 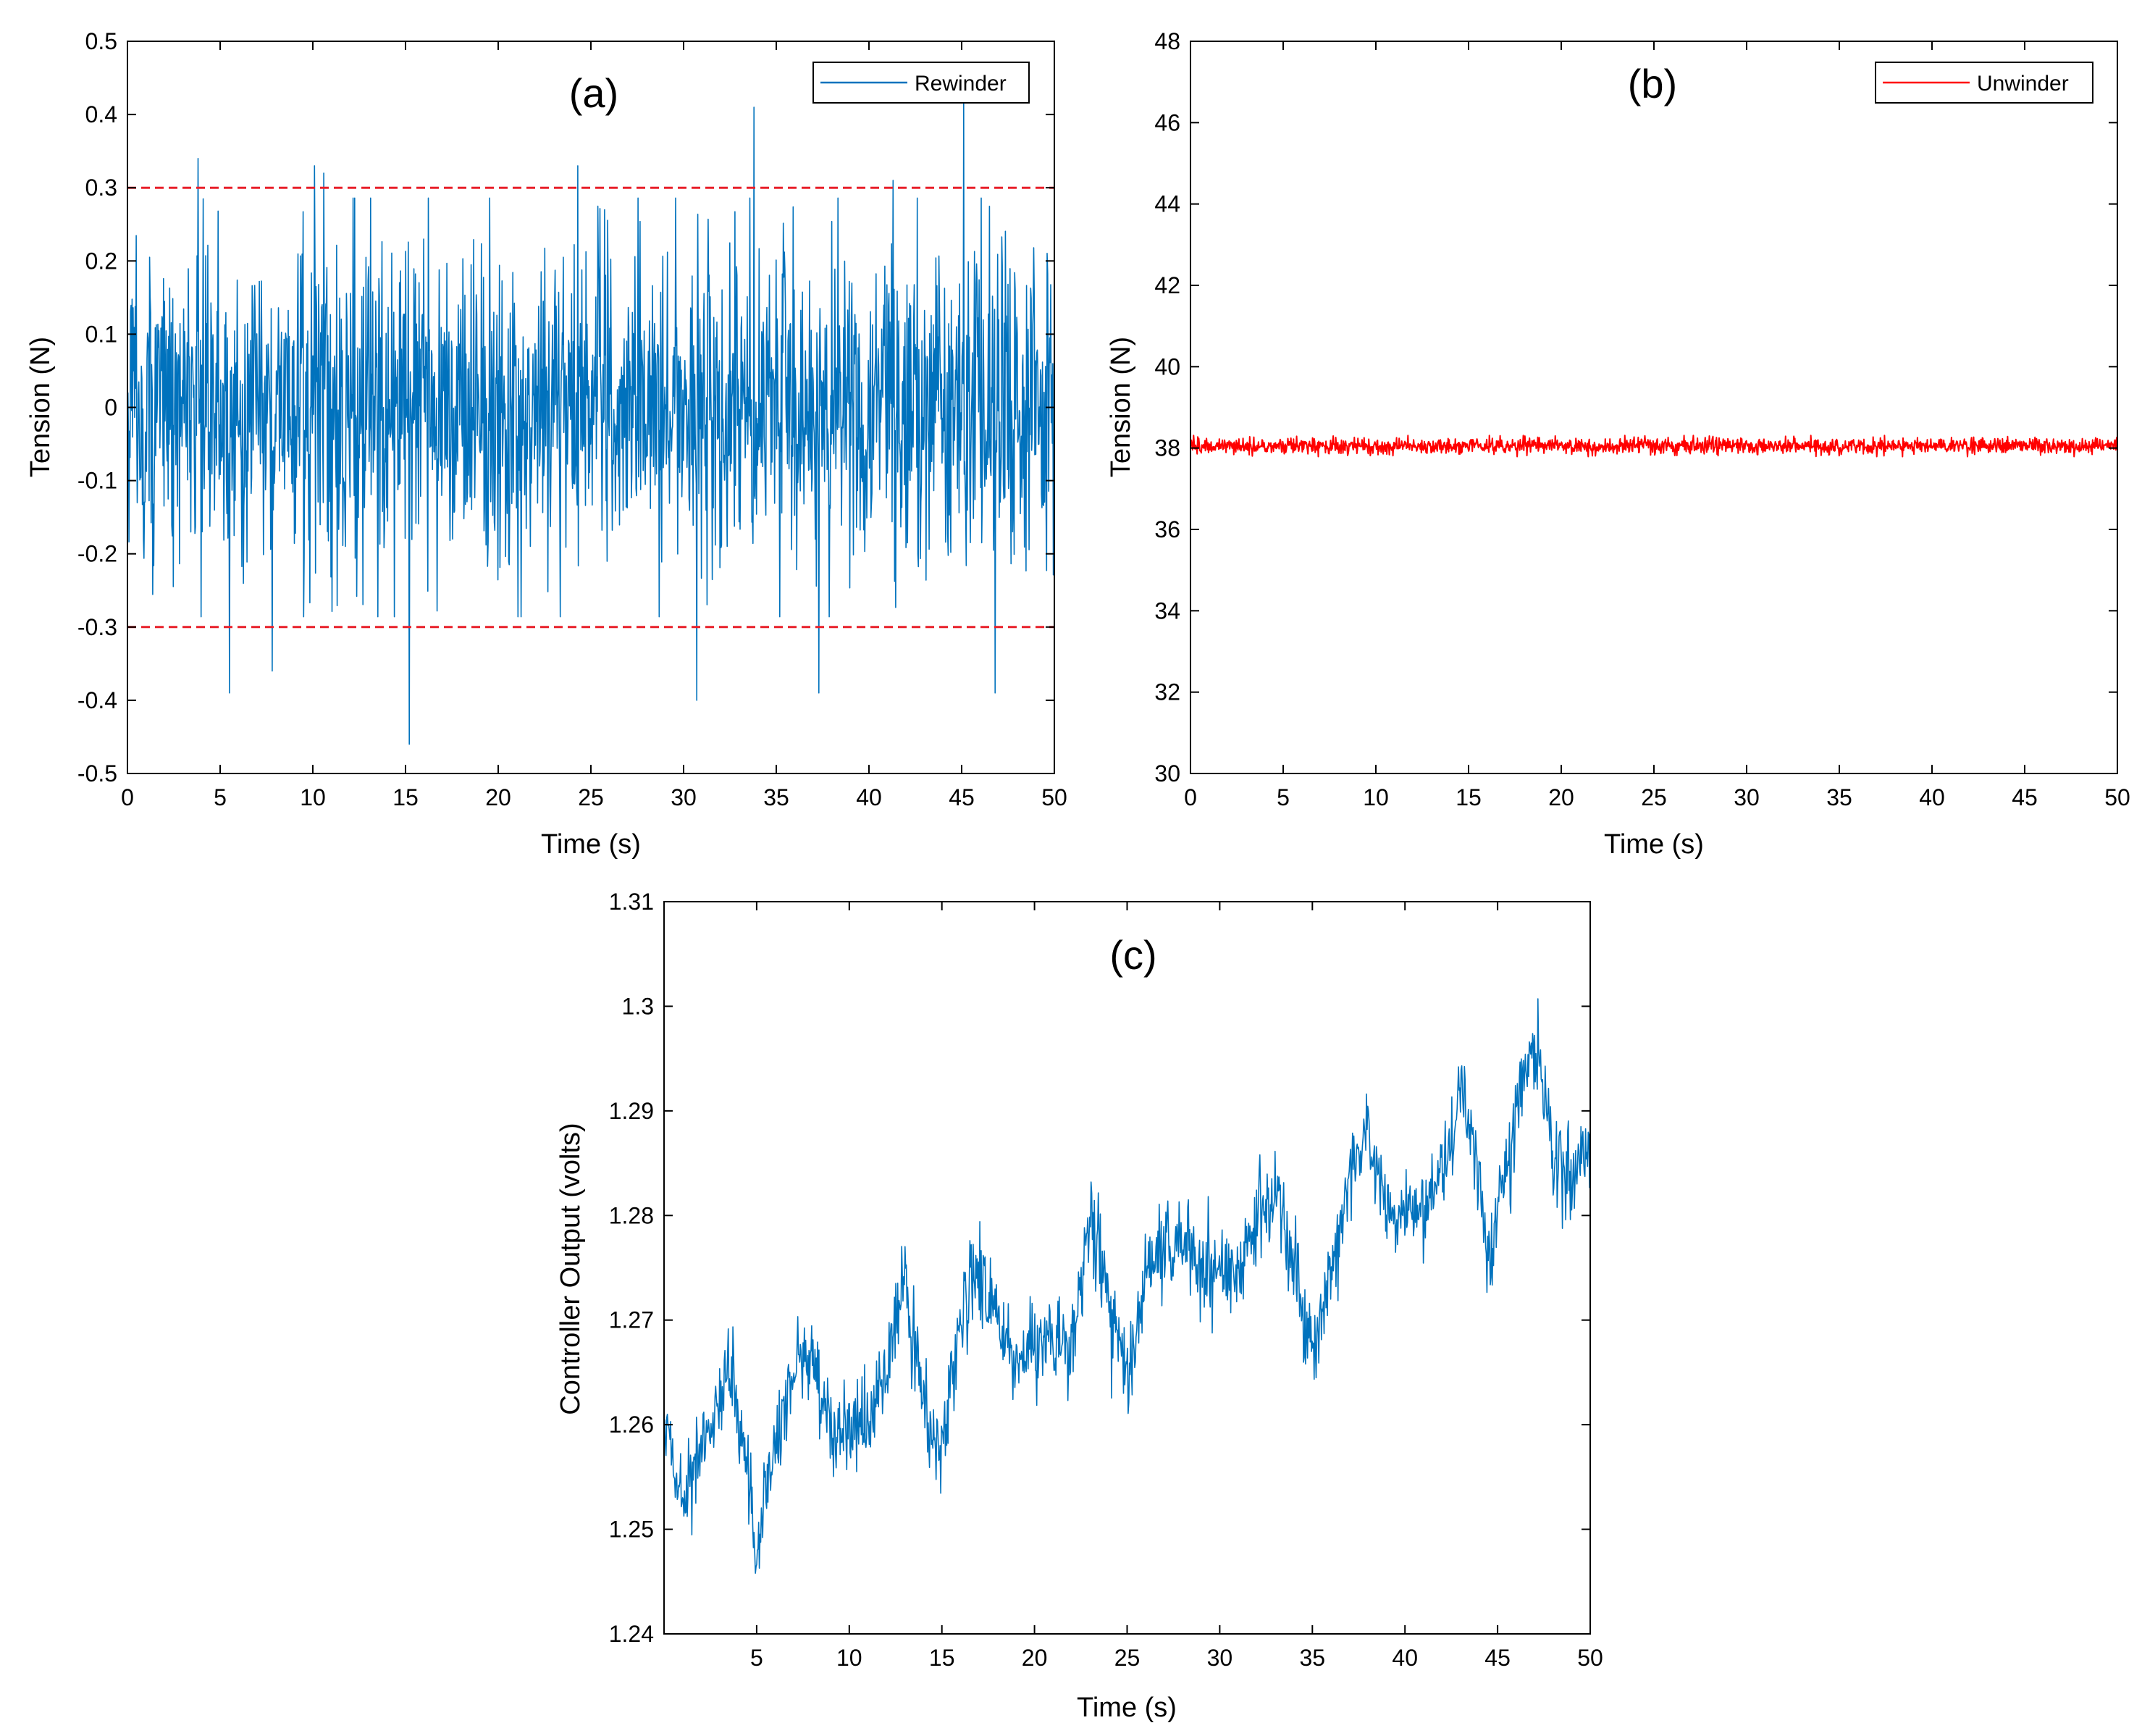 I want to click on panel-a-xtick-label: 20, so click(x=498, y=797).